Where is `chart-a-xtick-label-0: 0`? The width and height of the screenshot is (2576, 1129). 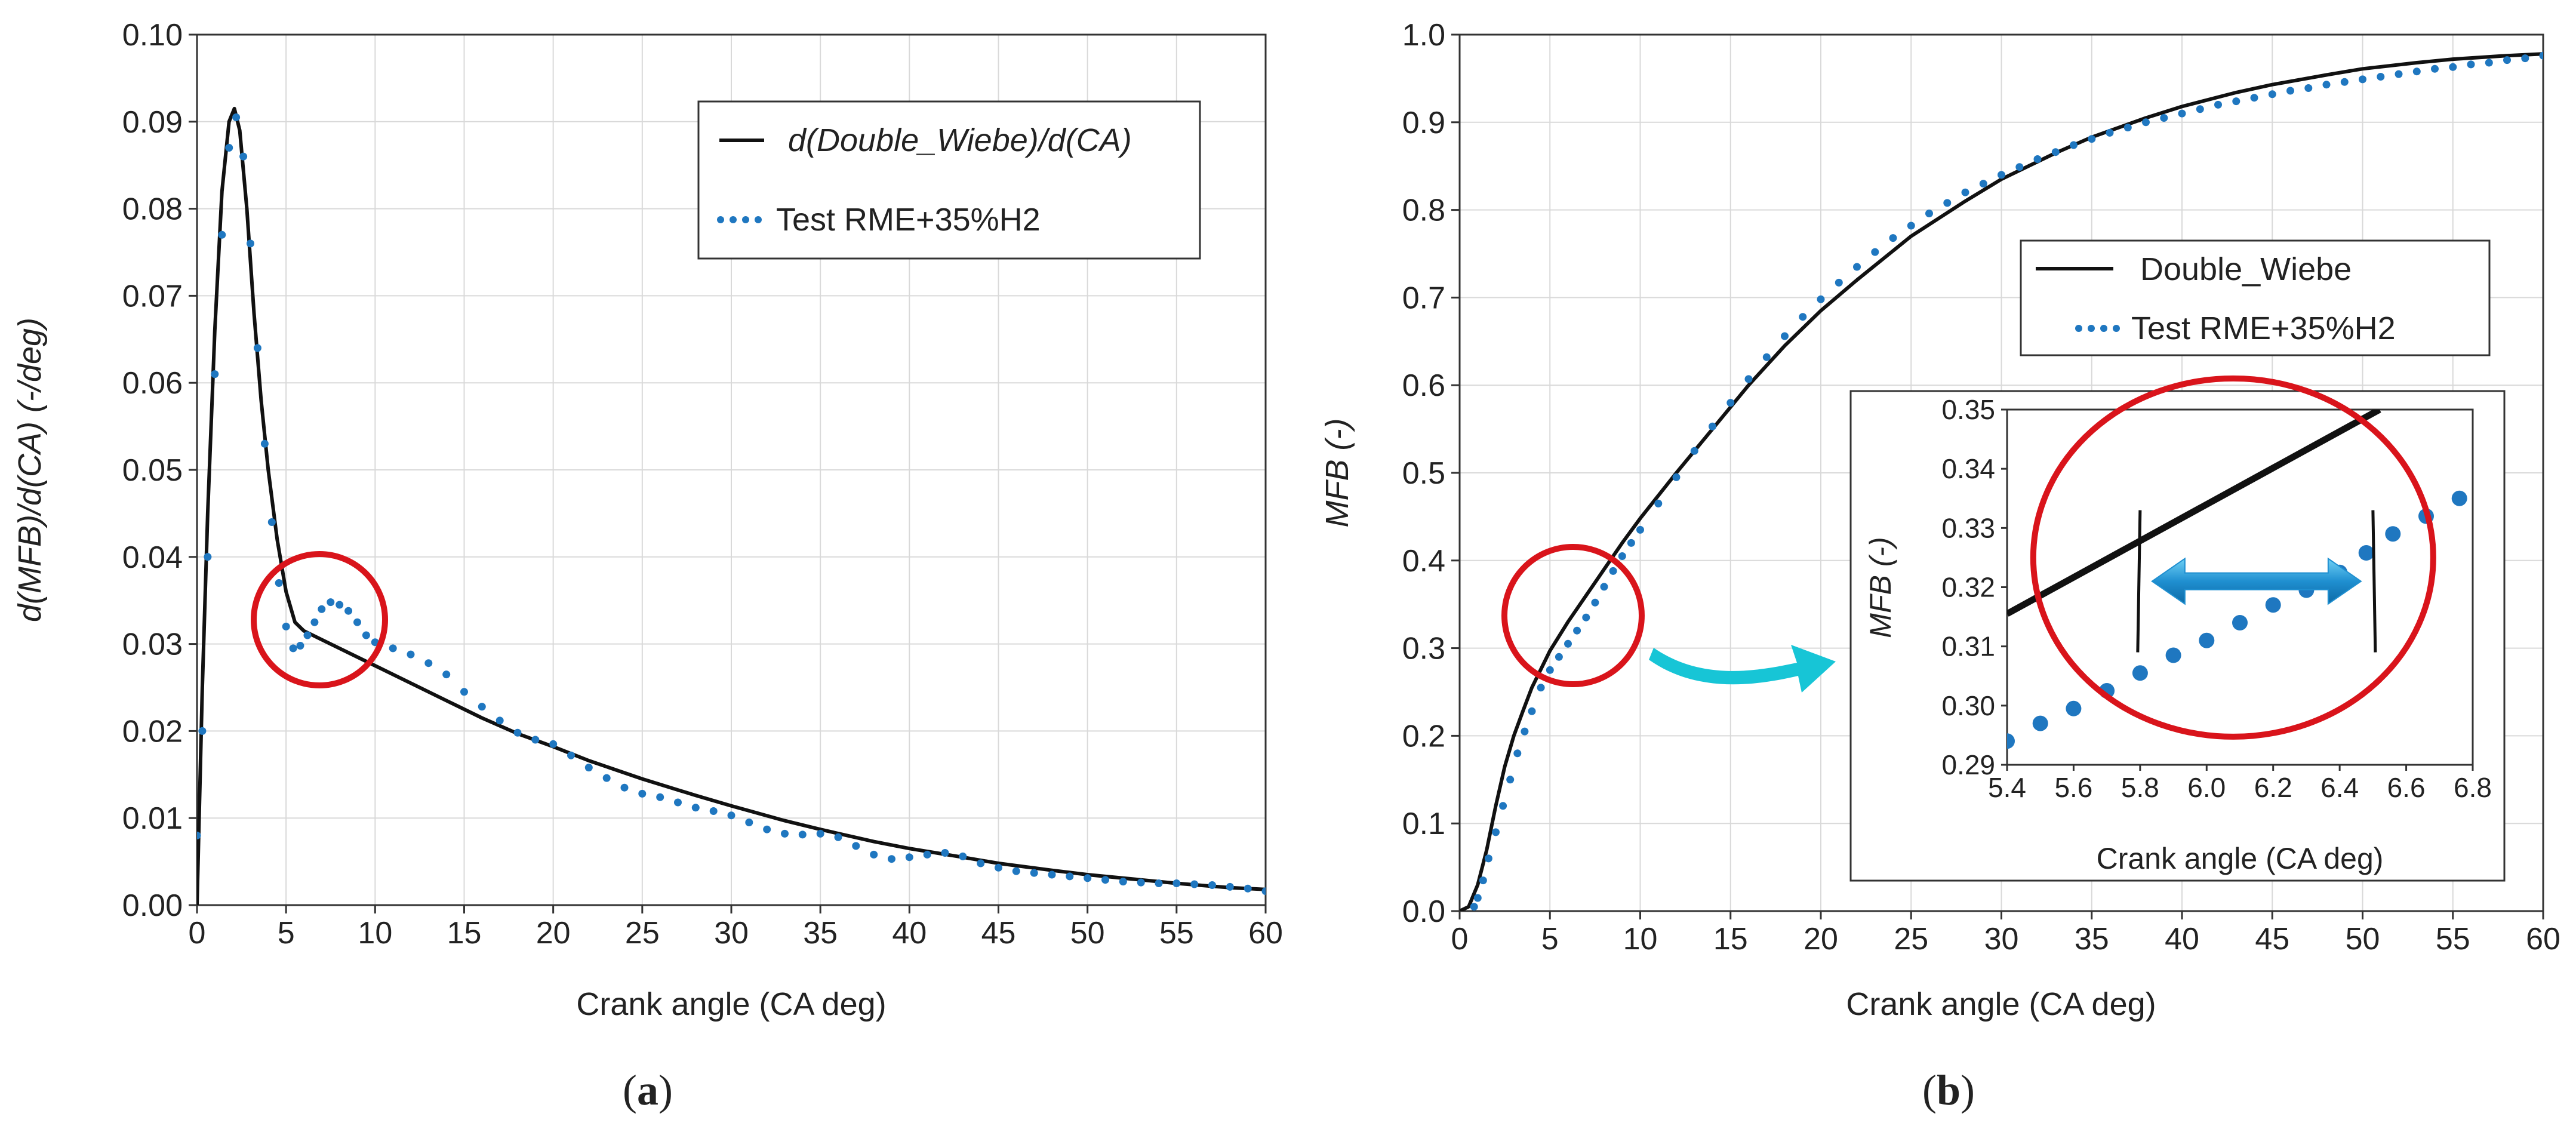
chart-a-xtick-label-0: 0 is located at coordinates (197, 933).